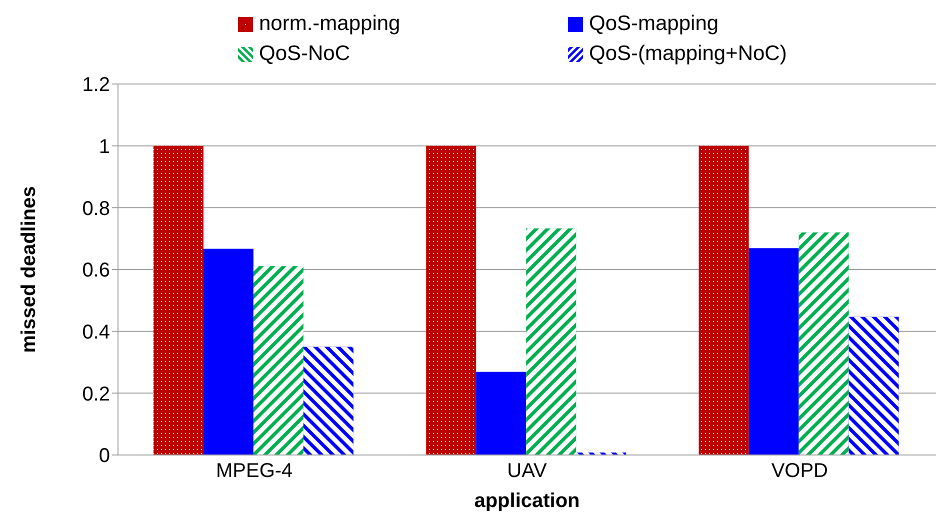  What do you see at coordinates (96, 332) in the screenshot?
I see `y-tick-label: 0.4` at bounding box center [96, 332].